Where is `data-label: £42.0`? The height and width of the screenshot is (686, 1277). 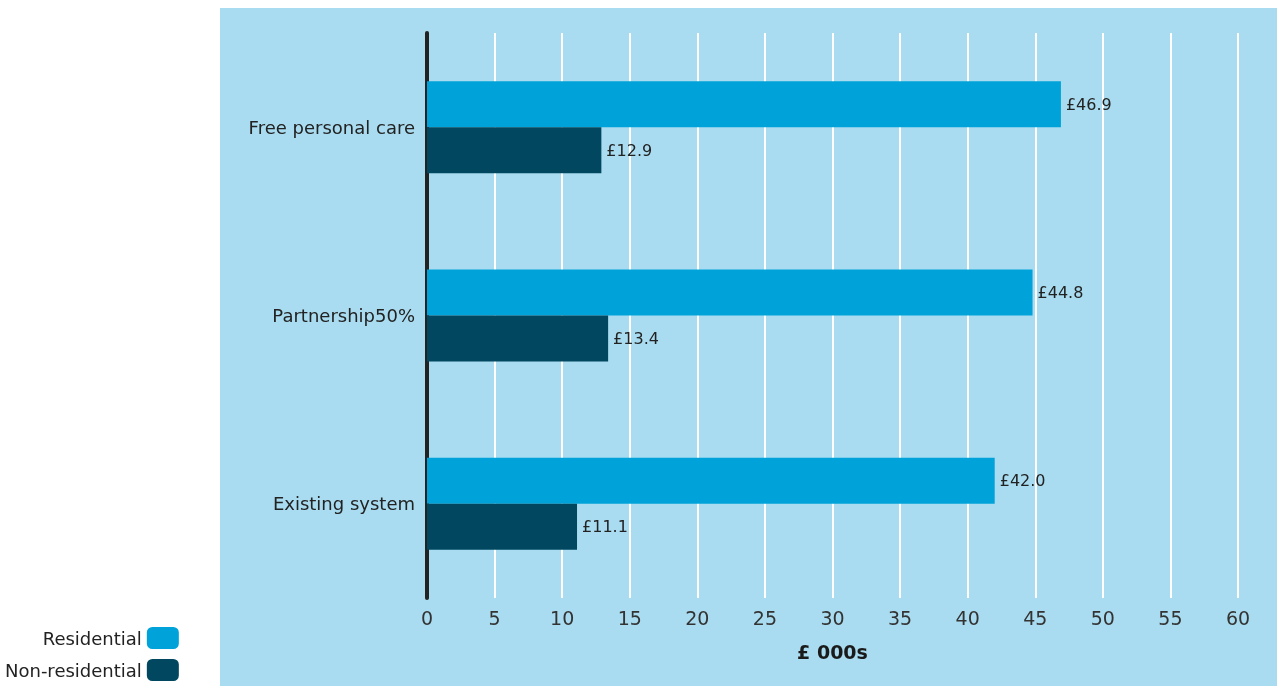 data-label: £42.0 is located at coordinates (1022, 481).